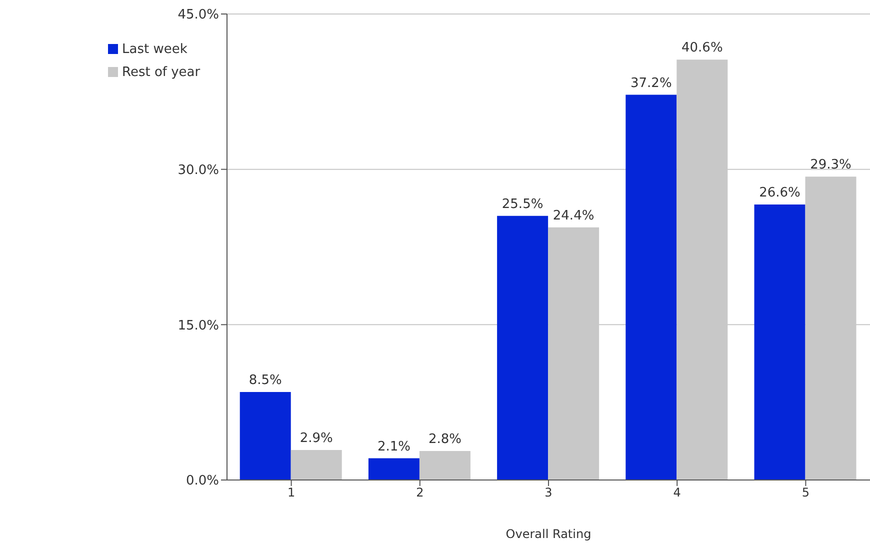  I want to click on data-label: 2.8%, so click(445, 440).